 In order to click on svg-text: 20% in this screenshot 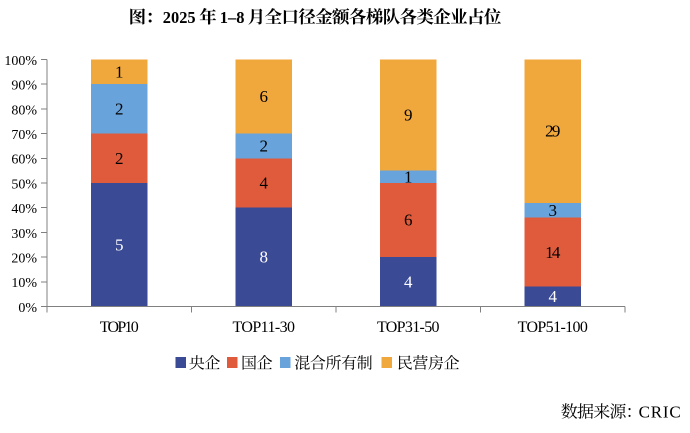, I will do `click(24, 259)`.